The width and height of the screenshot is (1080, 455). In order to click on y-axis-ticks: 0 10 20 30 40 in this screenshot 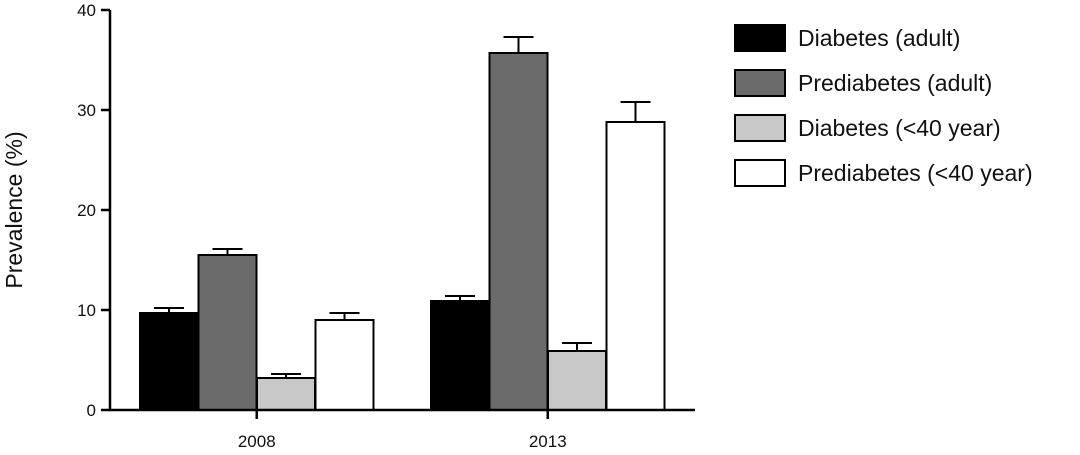, I will do `click(93, 210)`.